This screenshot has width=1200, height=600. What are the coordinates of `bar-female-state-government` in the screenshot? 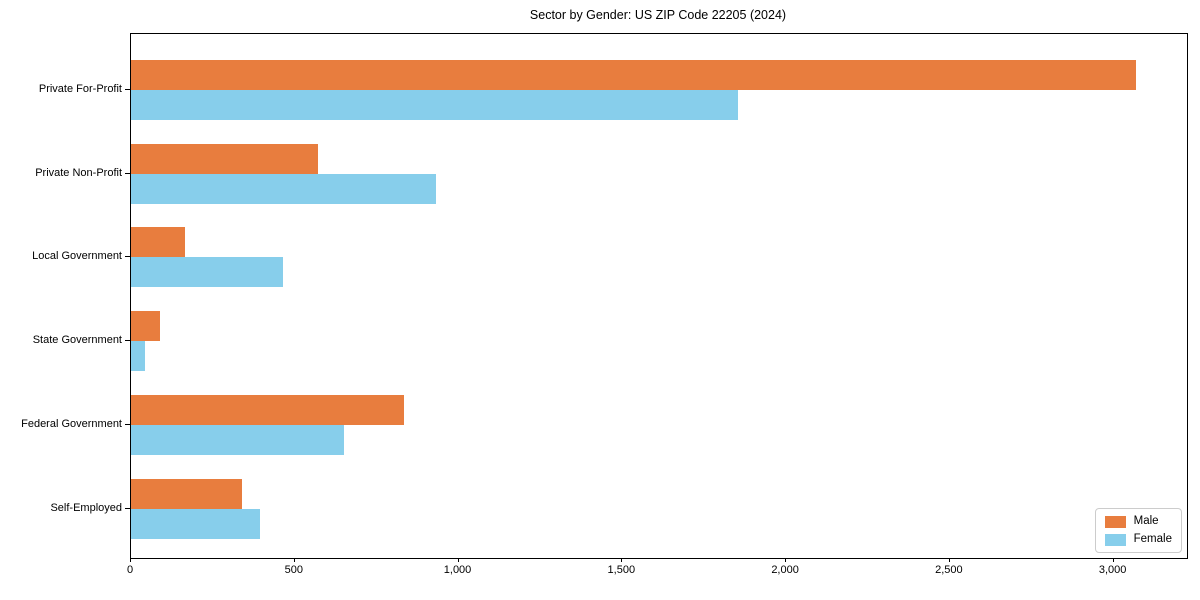 It's located at (138, 356).